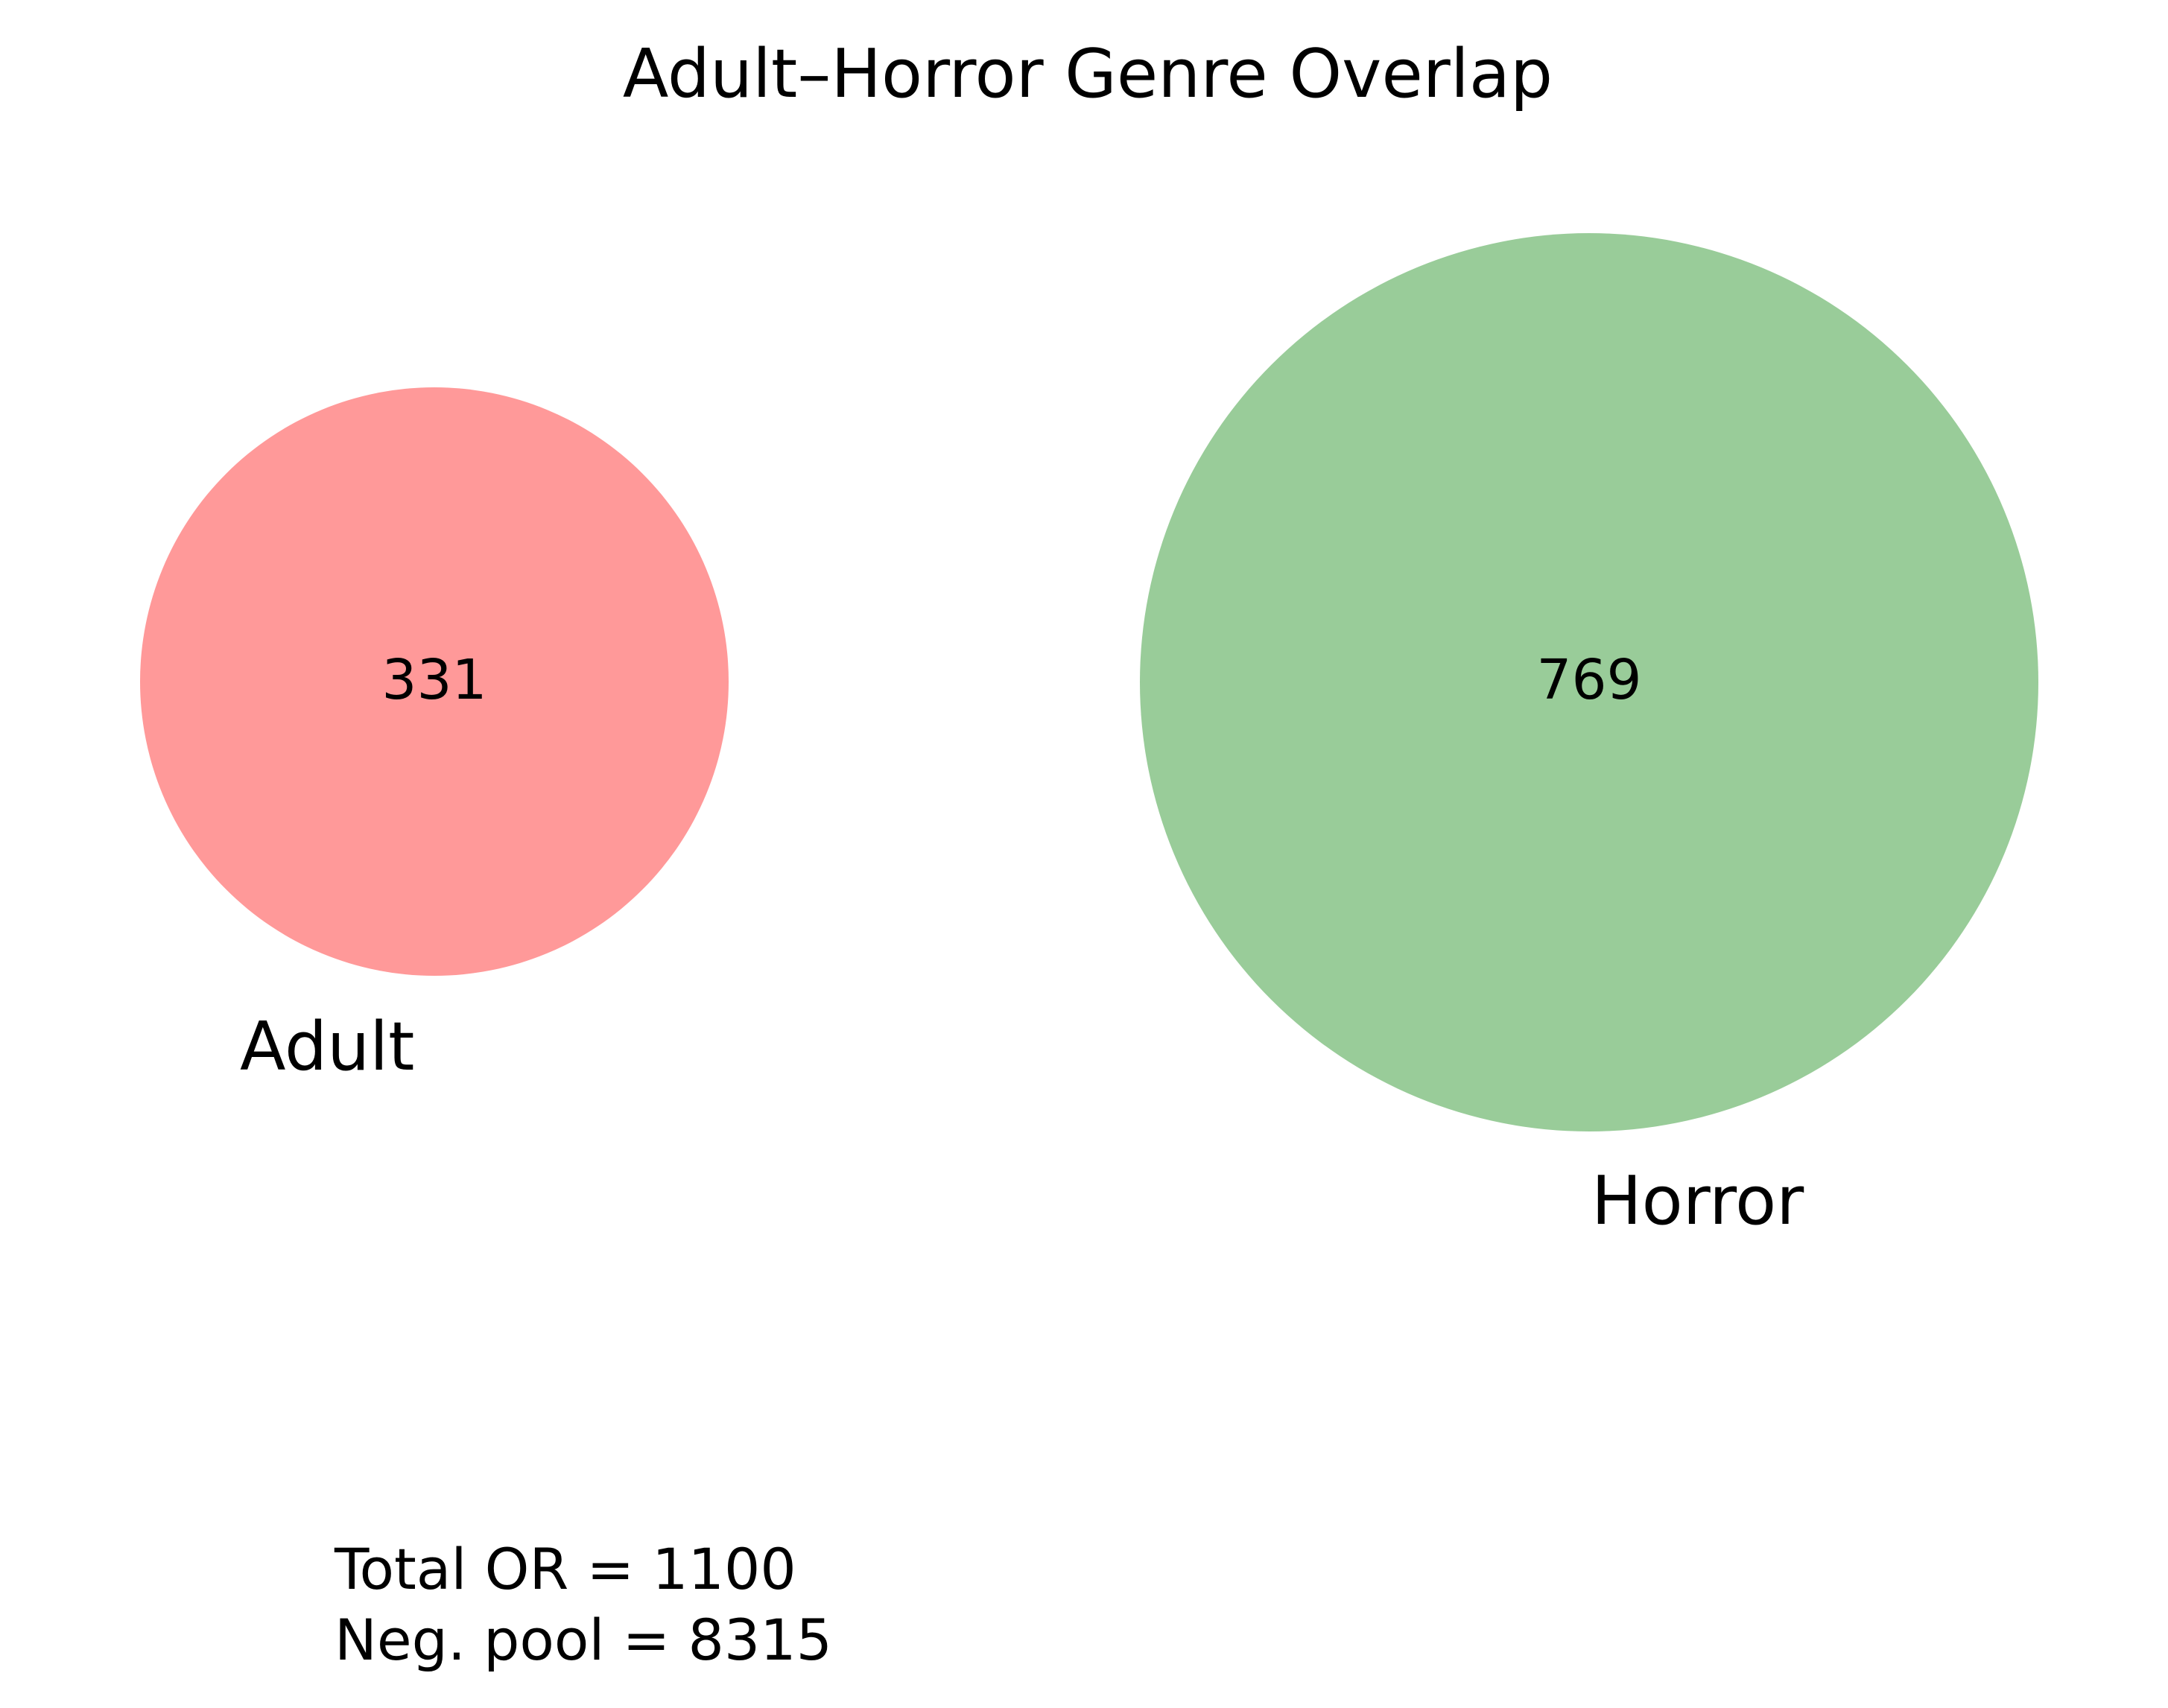  I want to click on horror-count-label: 769, so click(1589, 680).